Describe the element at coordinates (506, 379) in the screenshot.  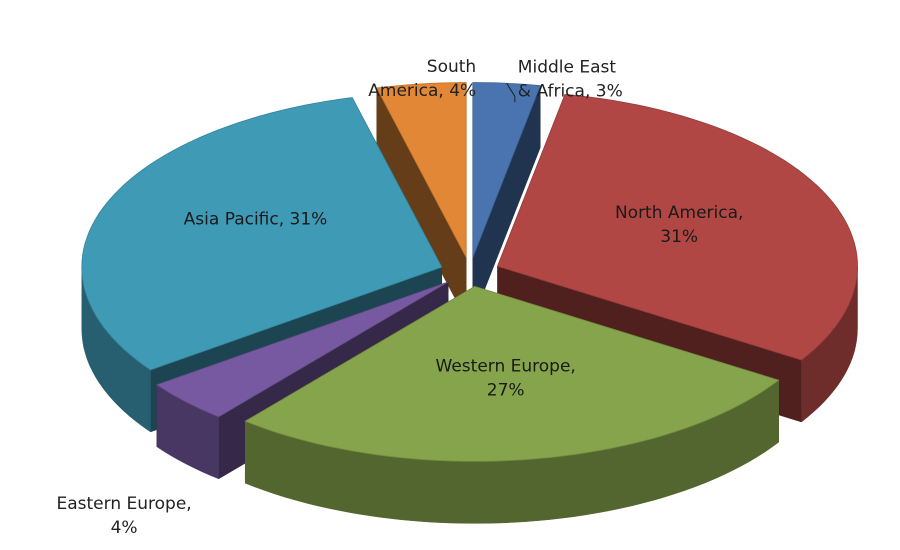
I see `data-label-western-europe: Western Europe, 27%` at that location.